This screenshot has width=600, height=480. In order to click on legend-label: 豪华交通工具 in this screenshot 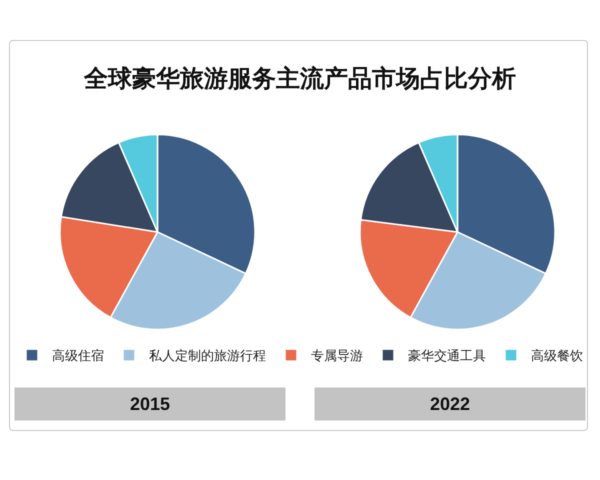, I will do `click(447, 356)`.